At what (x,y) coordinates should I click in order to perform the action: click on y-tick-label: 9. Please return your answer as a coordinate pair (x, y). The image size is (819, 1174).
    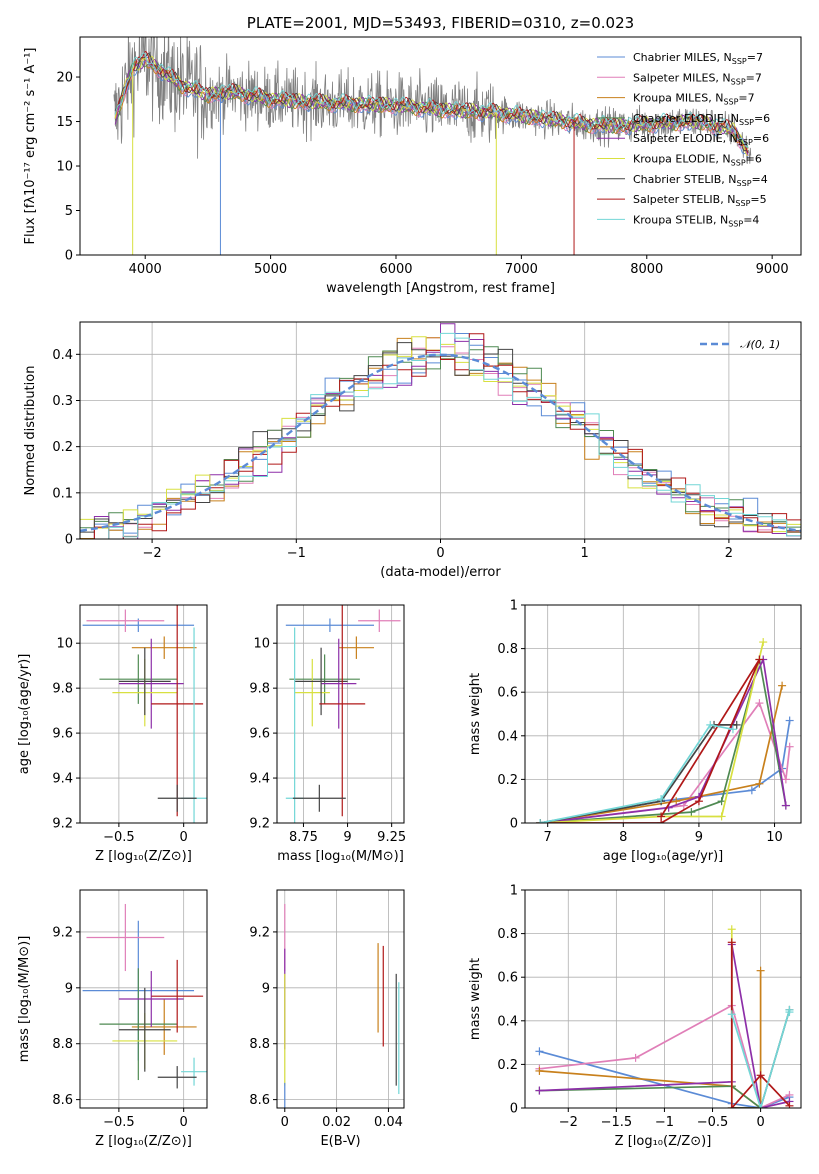
    Looking at the image, I should click on (69, 988).